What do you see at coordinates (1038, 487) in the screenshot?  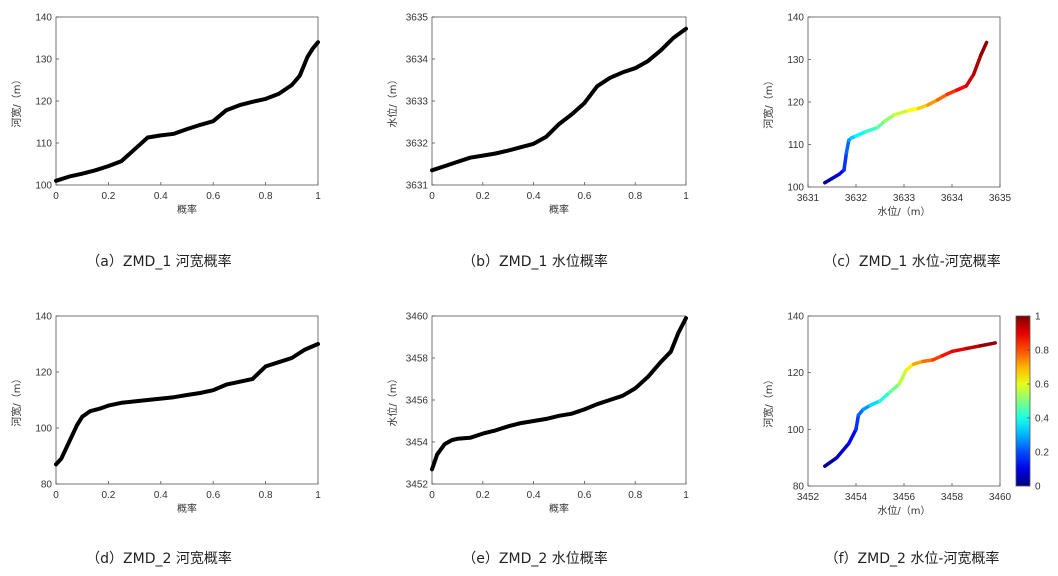 I see `colorbar-tick-label: 0` at bounding box center [1038, 487].